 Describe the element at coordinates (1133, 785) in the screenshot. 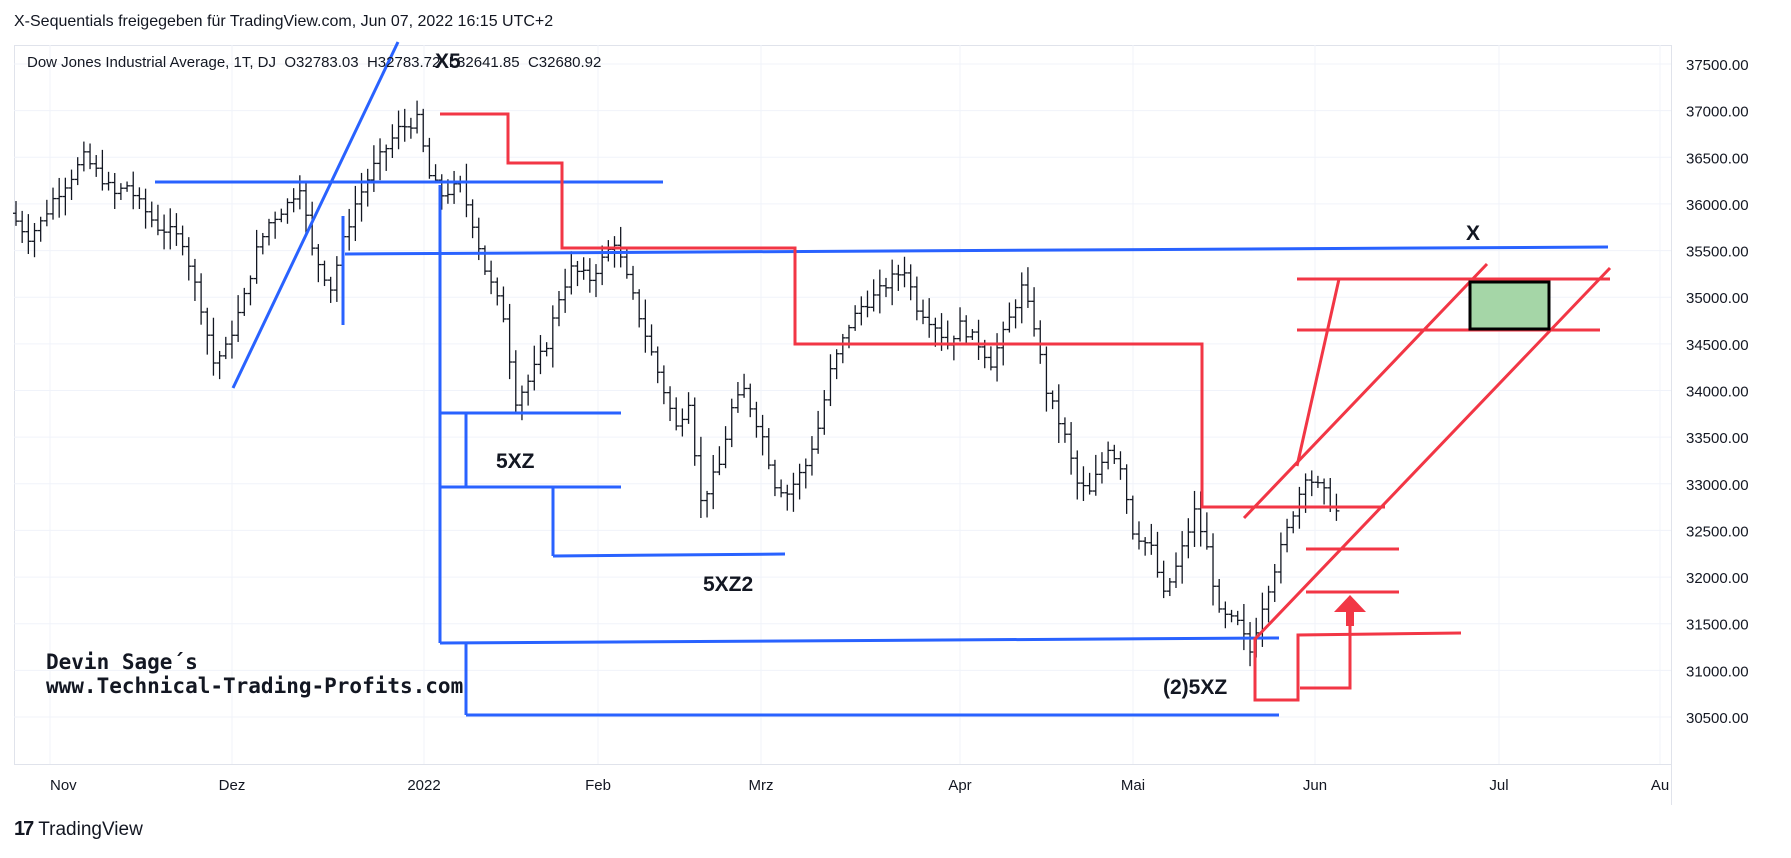

I see `x-tick-label: Mai` at that location.